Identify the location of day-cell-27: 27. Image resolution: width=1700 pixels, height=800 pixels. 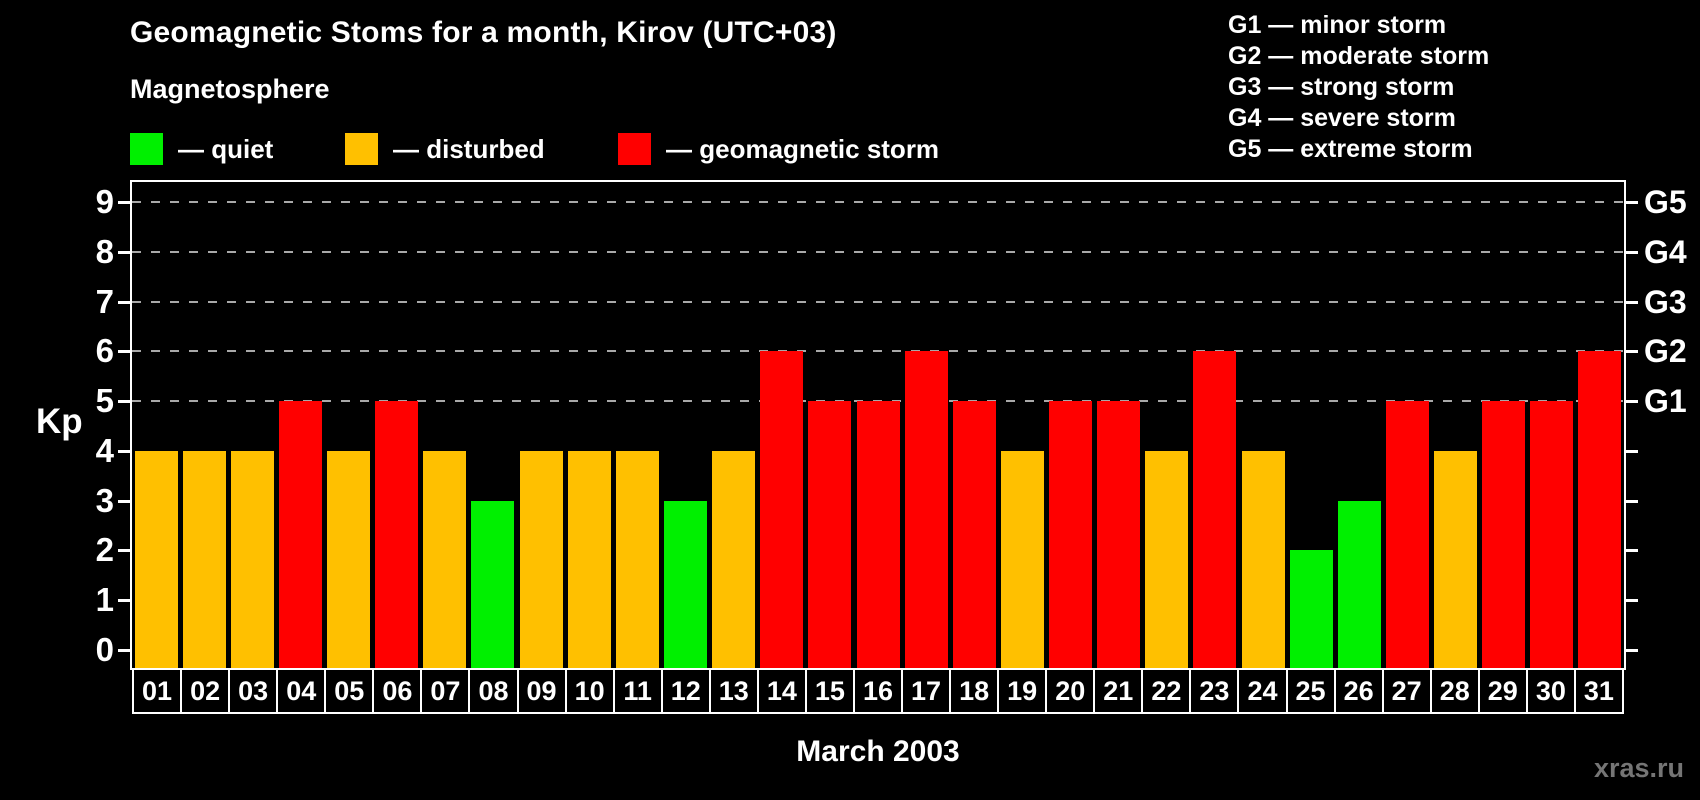
(1406, 691).